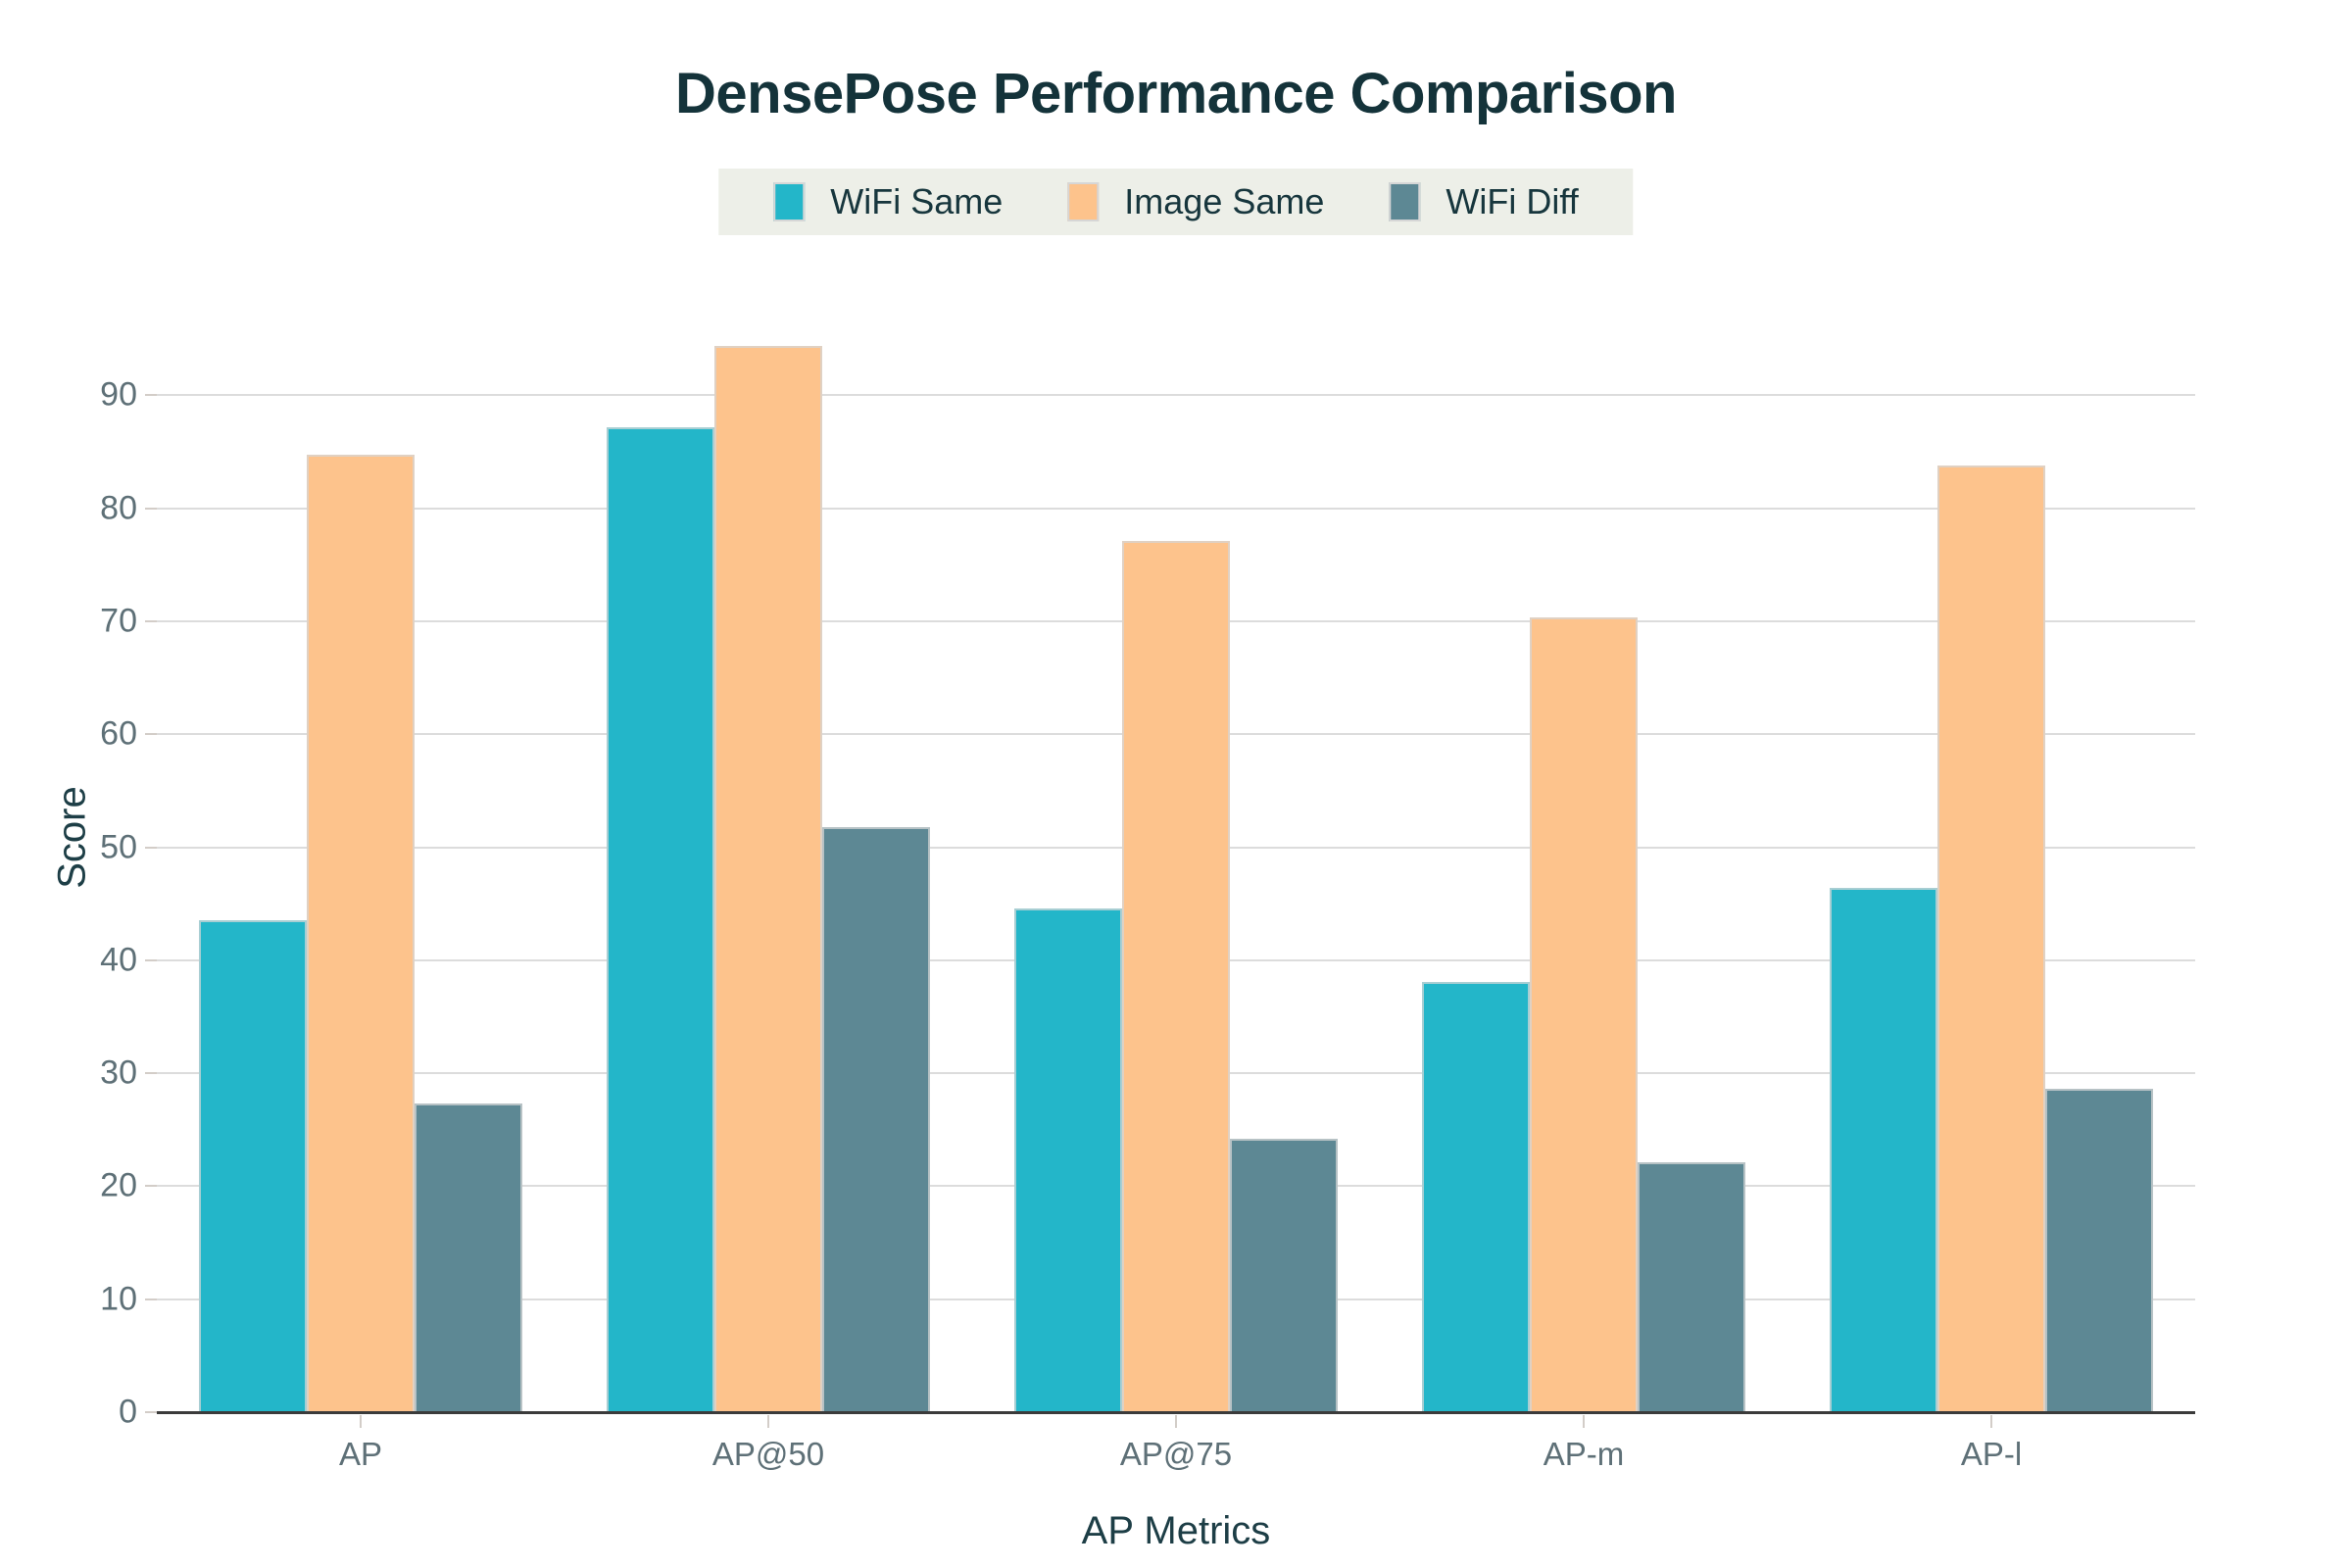 The width and height of the screenshot is (2352, 1568). I want to click on bar-ap75-wifi-diff, so click(1284, 1275).